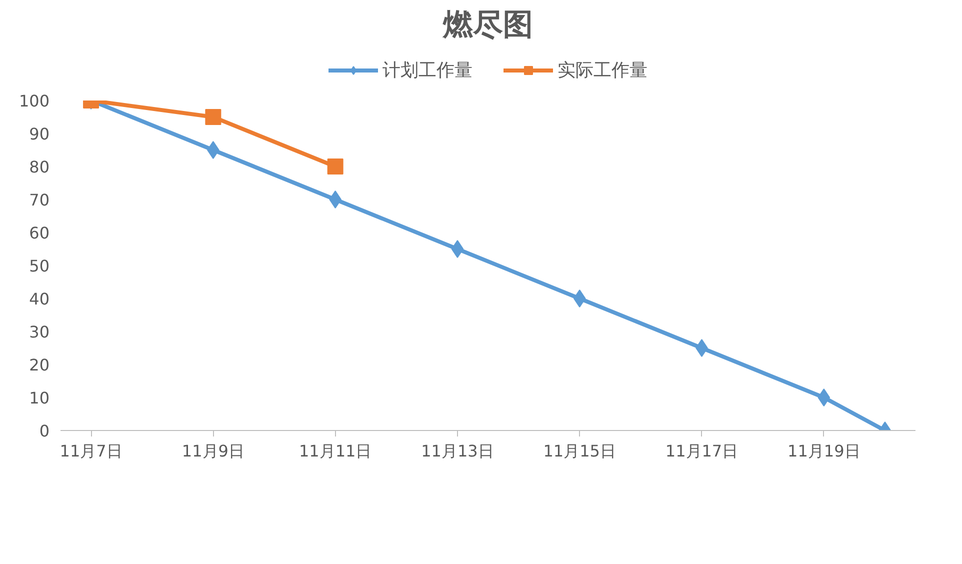  What do you see at coordinates (335, 451) in the screenshot?
I see `x-tick-label: 11月11日` at bounding box center [335, 451].